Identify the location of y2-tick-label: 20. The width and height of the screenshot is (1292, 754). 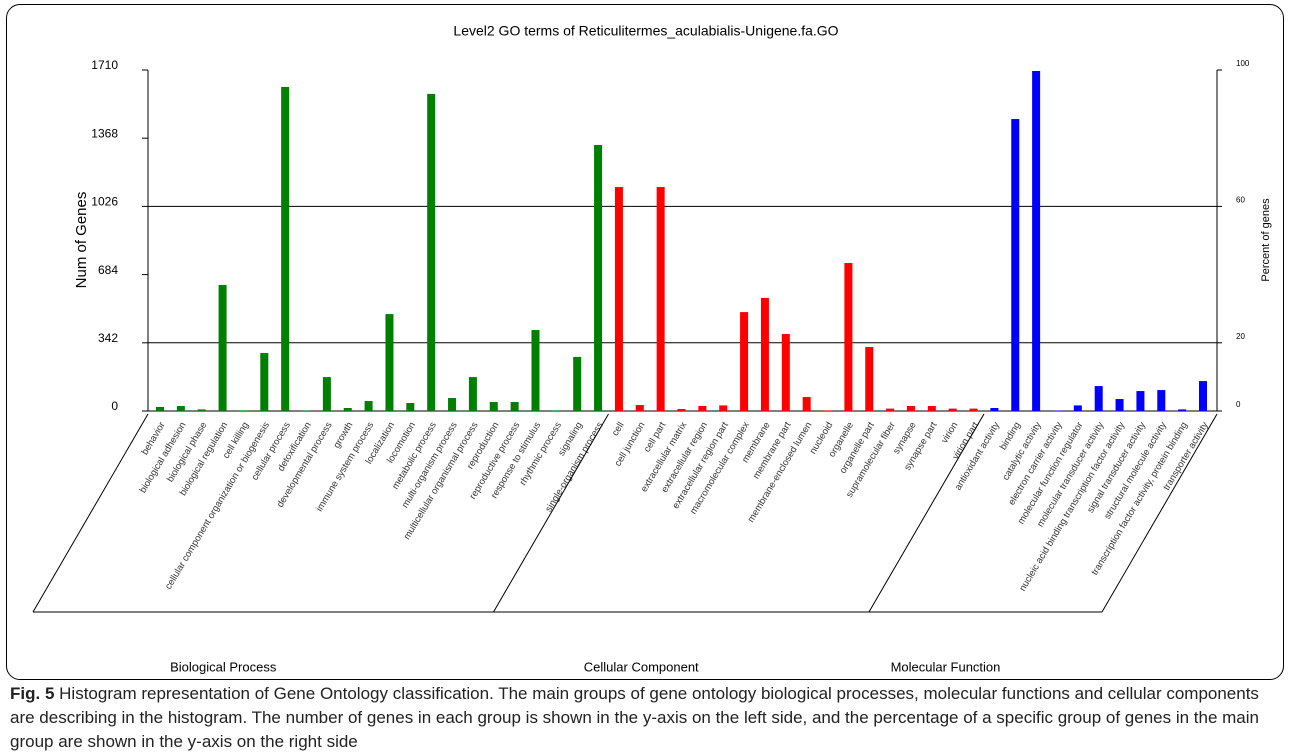
(1240, 336).